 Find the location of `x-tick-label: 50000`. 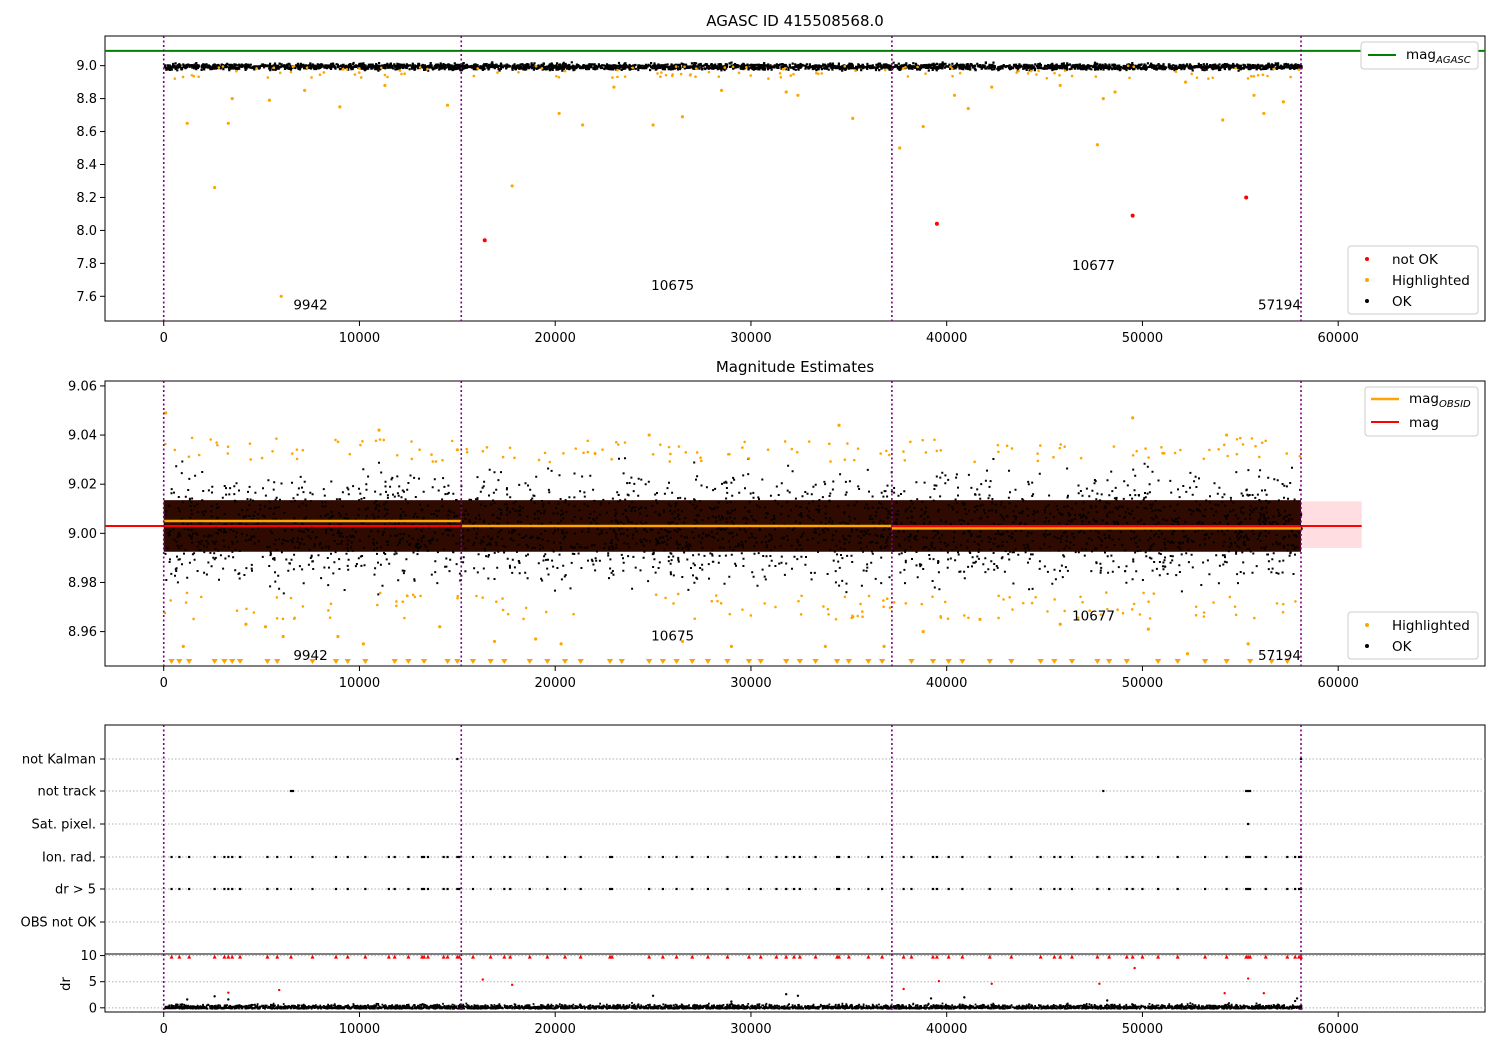

x-tick-label: 50000 is located at coordinates (1142, 683).